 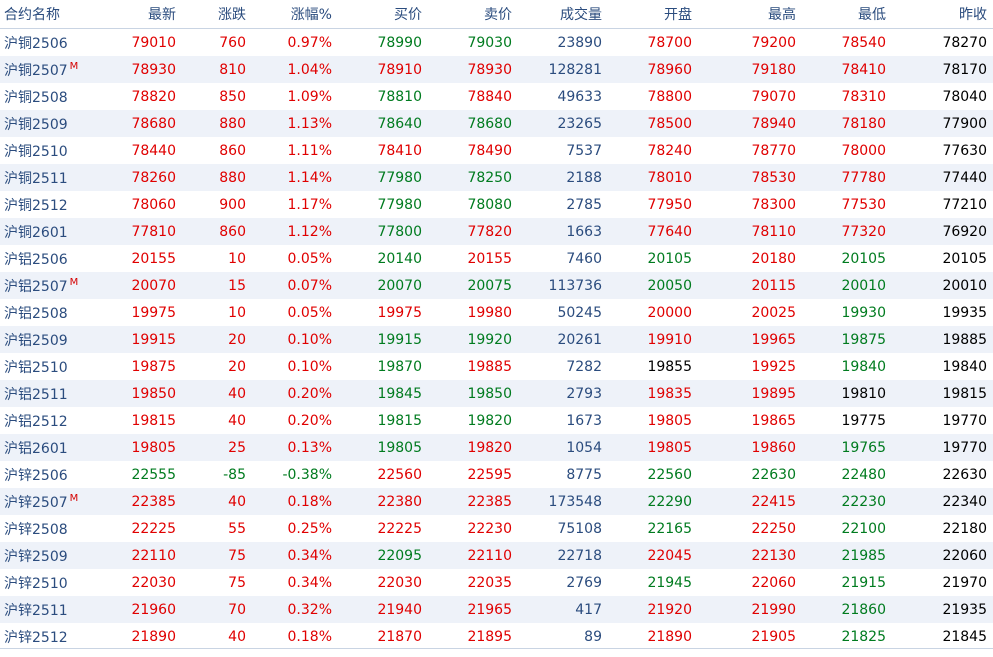 What do you see at coordinates (579, 96) in the screenshot?
I see `volume-cell: 49633` at bounding box center [579, 96].